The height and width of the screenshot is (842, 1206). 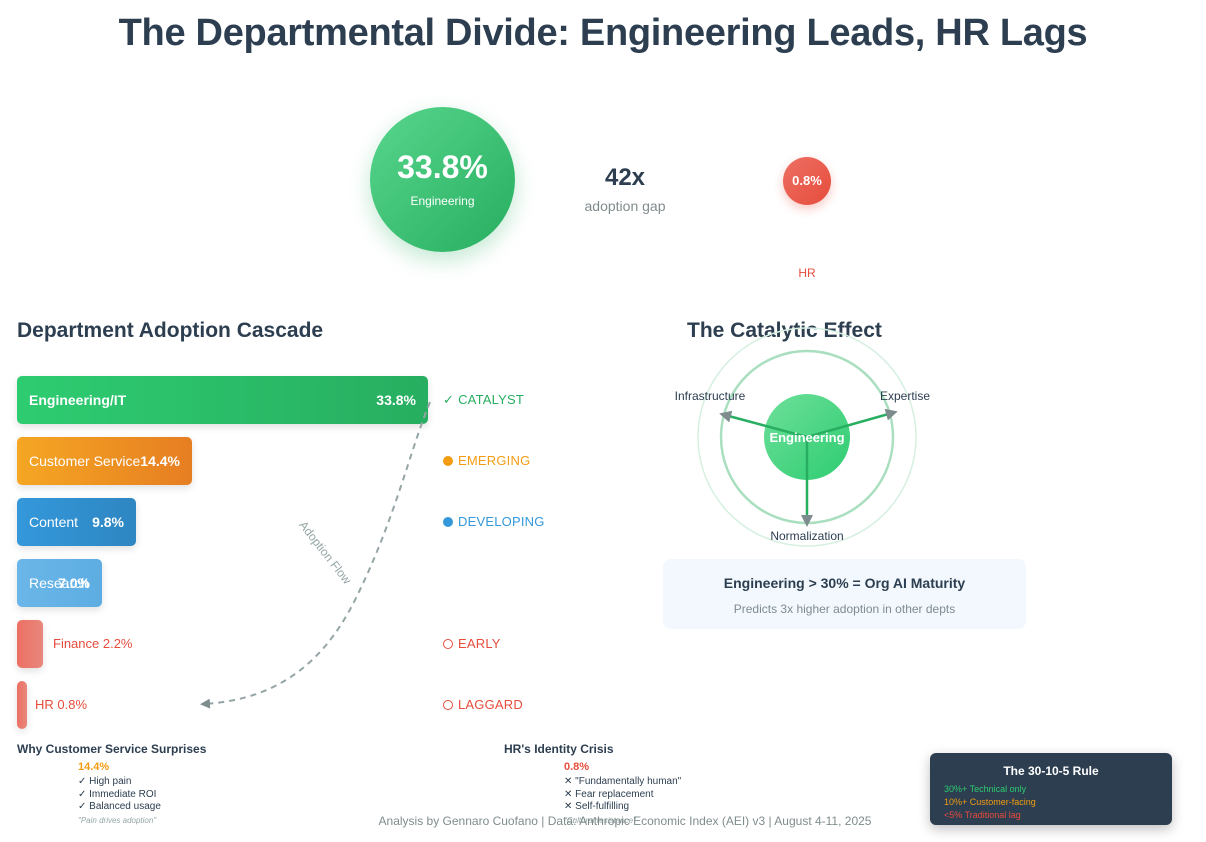 I want to click on cascade-title: Department Adoption Cascade, so click(x=170, y=330).